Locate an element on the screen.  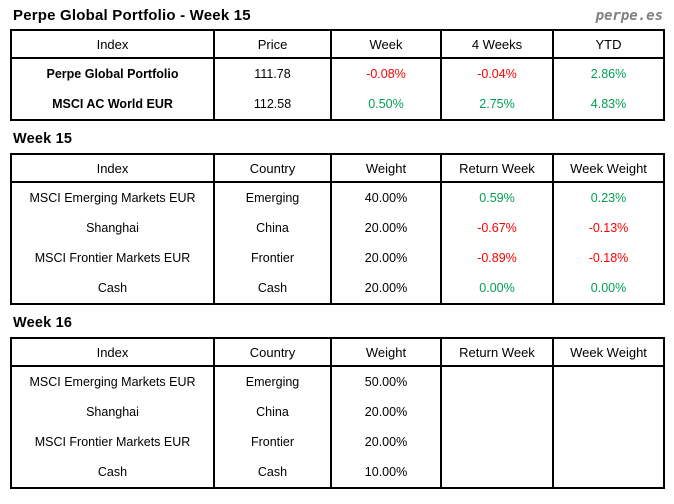
cell-week: -0.08% is located at coordinates (386, 73).